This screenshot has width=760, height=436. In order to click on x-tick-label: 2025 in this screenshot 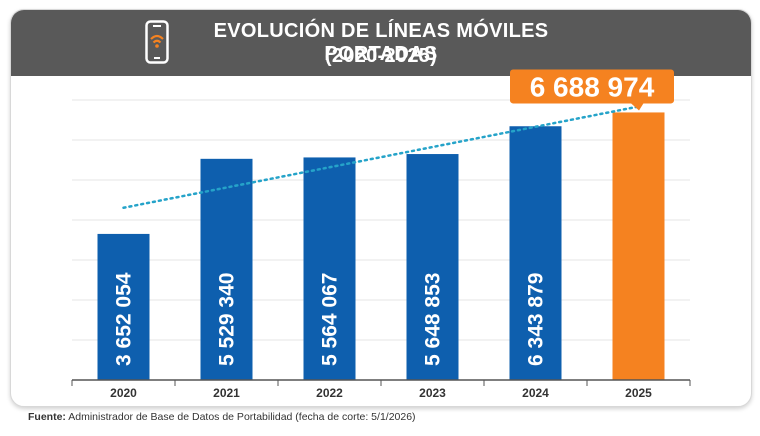, I will do `click(638, 393)`.